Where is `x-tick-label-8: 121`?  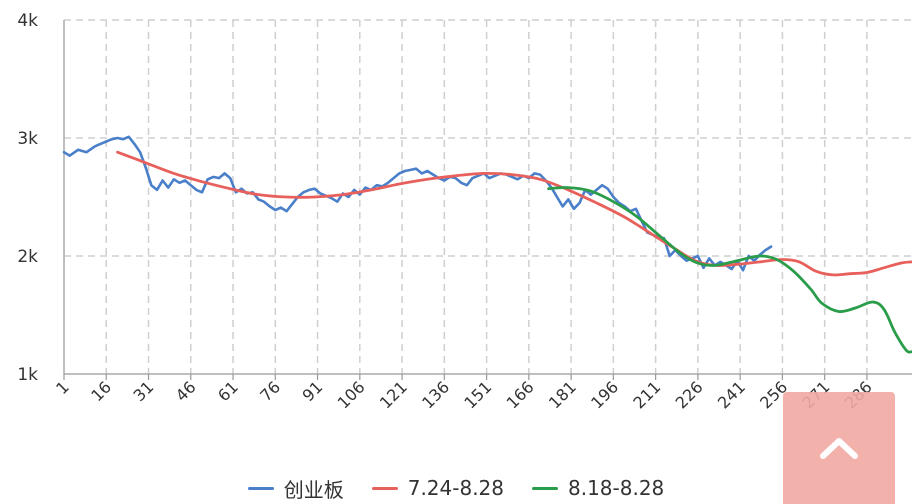 x-tick-label-8: 121 is located at coordinates (393, 394).